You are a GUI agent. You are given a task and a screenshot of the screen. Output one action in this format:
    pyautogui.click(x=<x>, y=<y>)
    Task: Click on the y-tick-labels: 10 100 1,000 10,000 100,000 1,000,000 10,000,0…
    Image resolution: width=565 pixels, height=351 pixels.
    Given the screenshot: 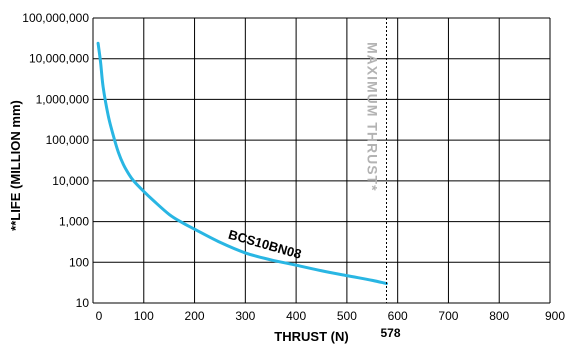 What is the action you would take?
    pyautogui.click(x=55, y=160)
    